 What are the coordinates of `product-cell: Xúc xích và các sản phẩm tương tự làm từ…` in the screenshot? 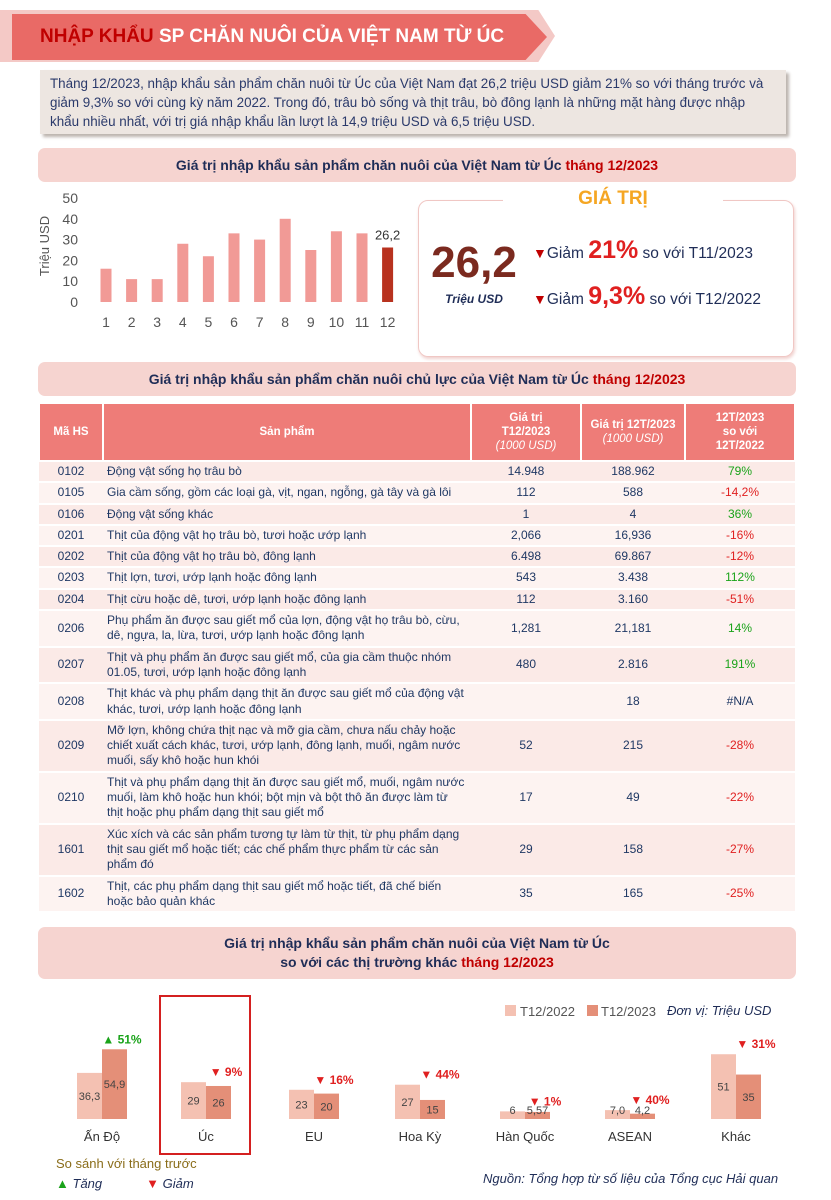 It's located at (287, 850).